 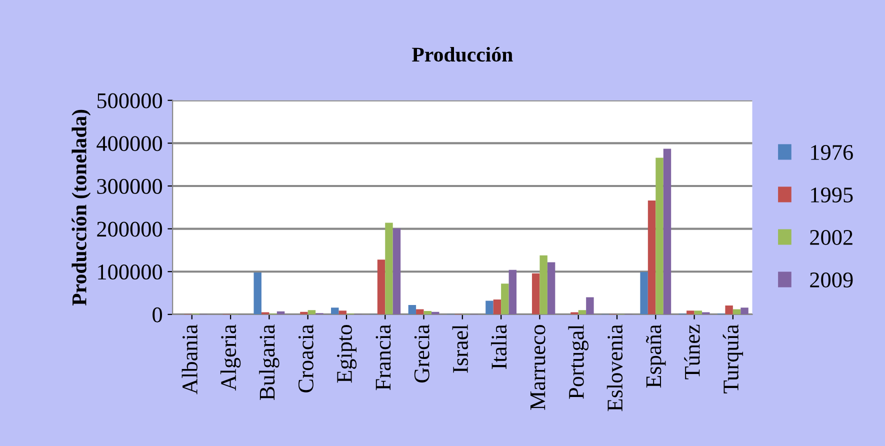 What do you see at coordinates (460, 348) in the screenshot?
I see `x-tick-label: Israel` at bounding box center [460, 348].